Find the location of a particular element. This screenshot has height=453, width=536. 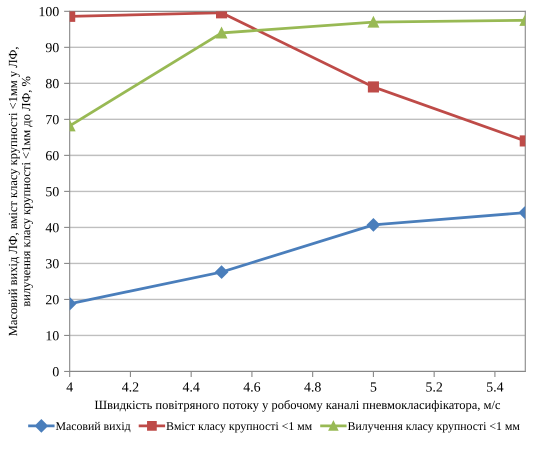

legend-label: Вміст класу крупності <1 мм is located at coordinates (239, 427).